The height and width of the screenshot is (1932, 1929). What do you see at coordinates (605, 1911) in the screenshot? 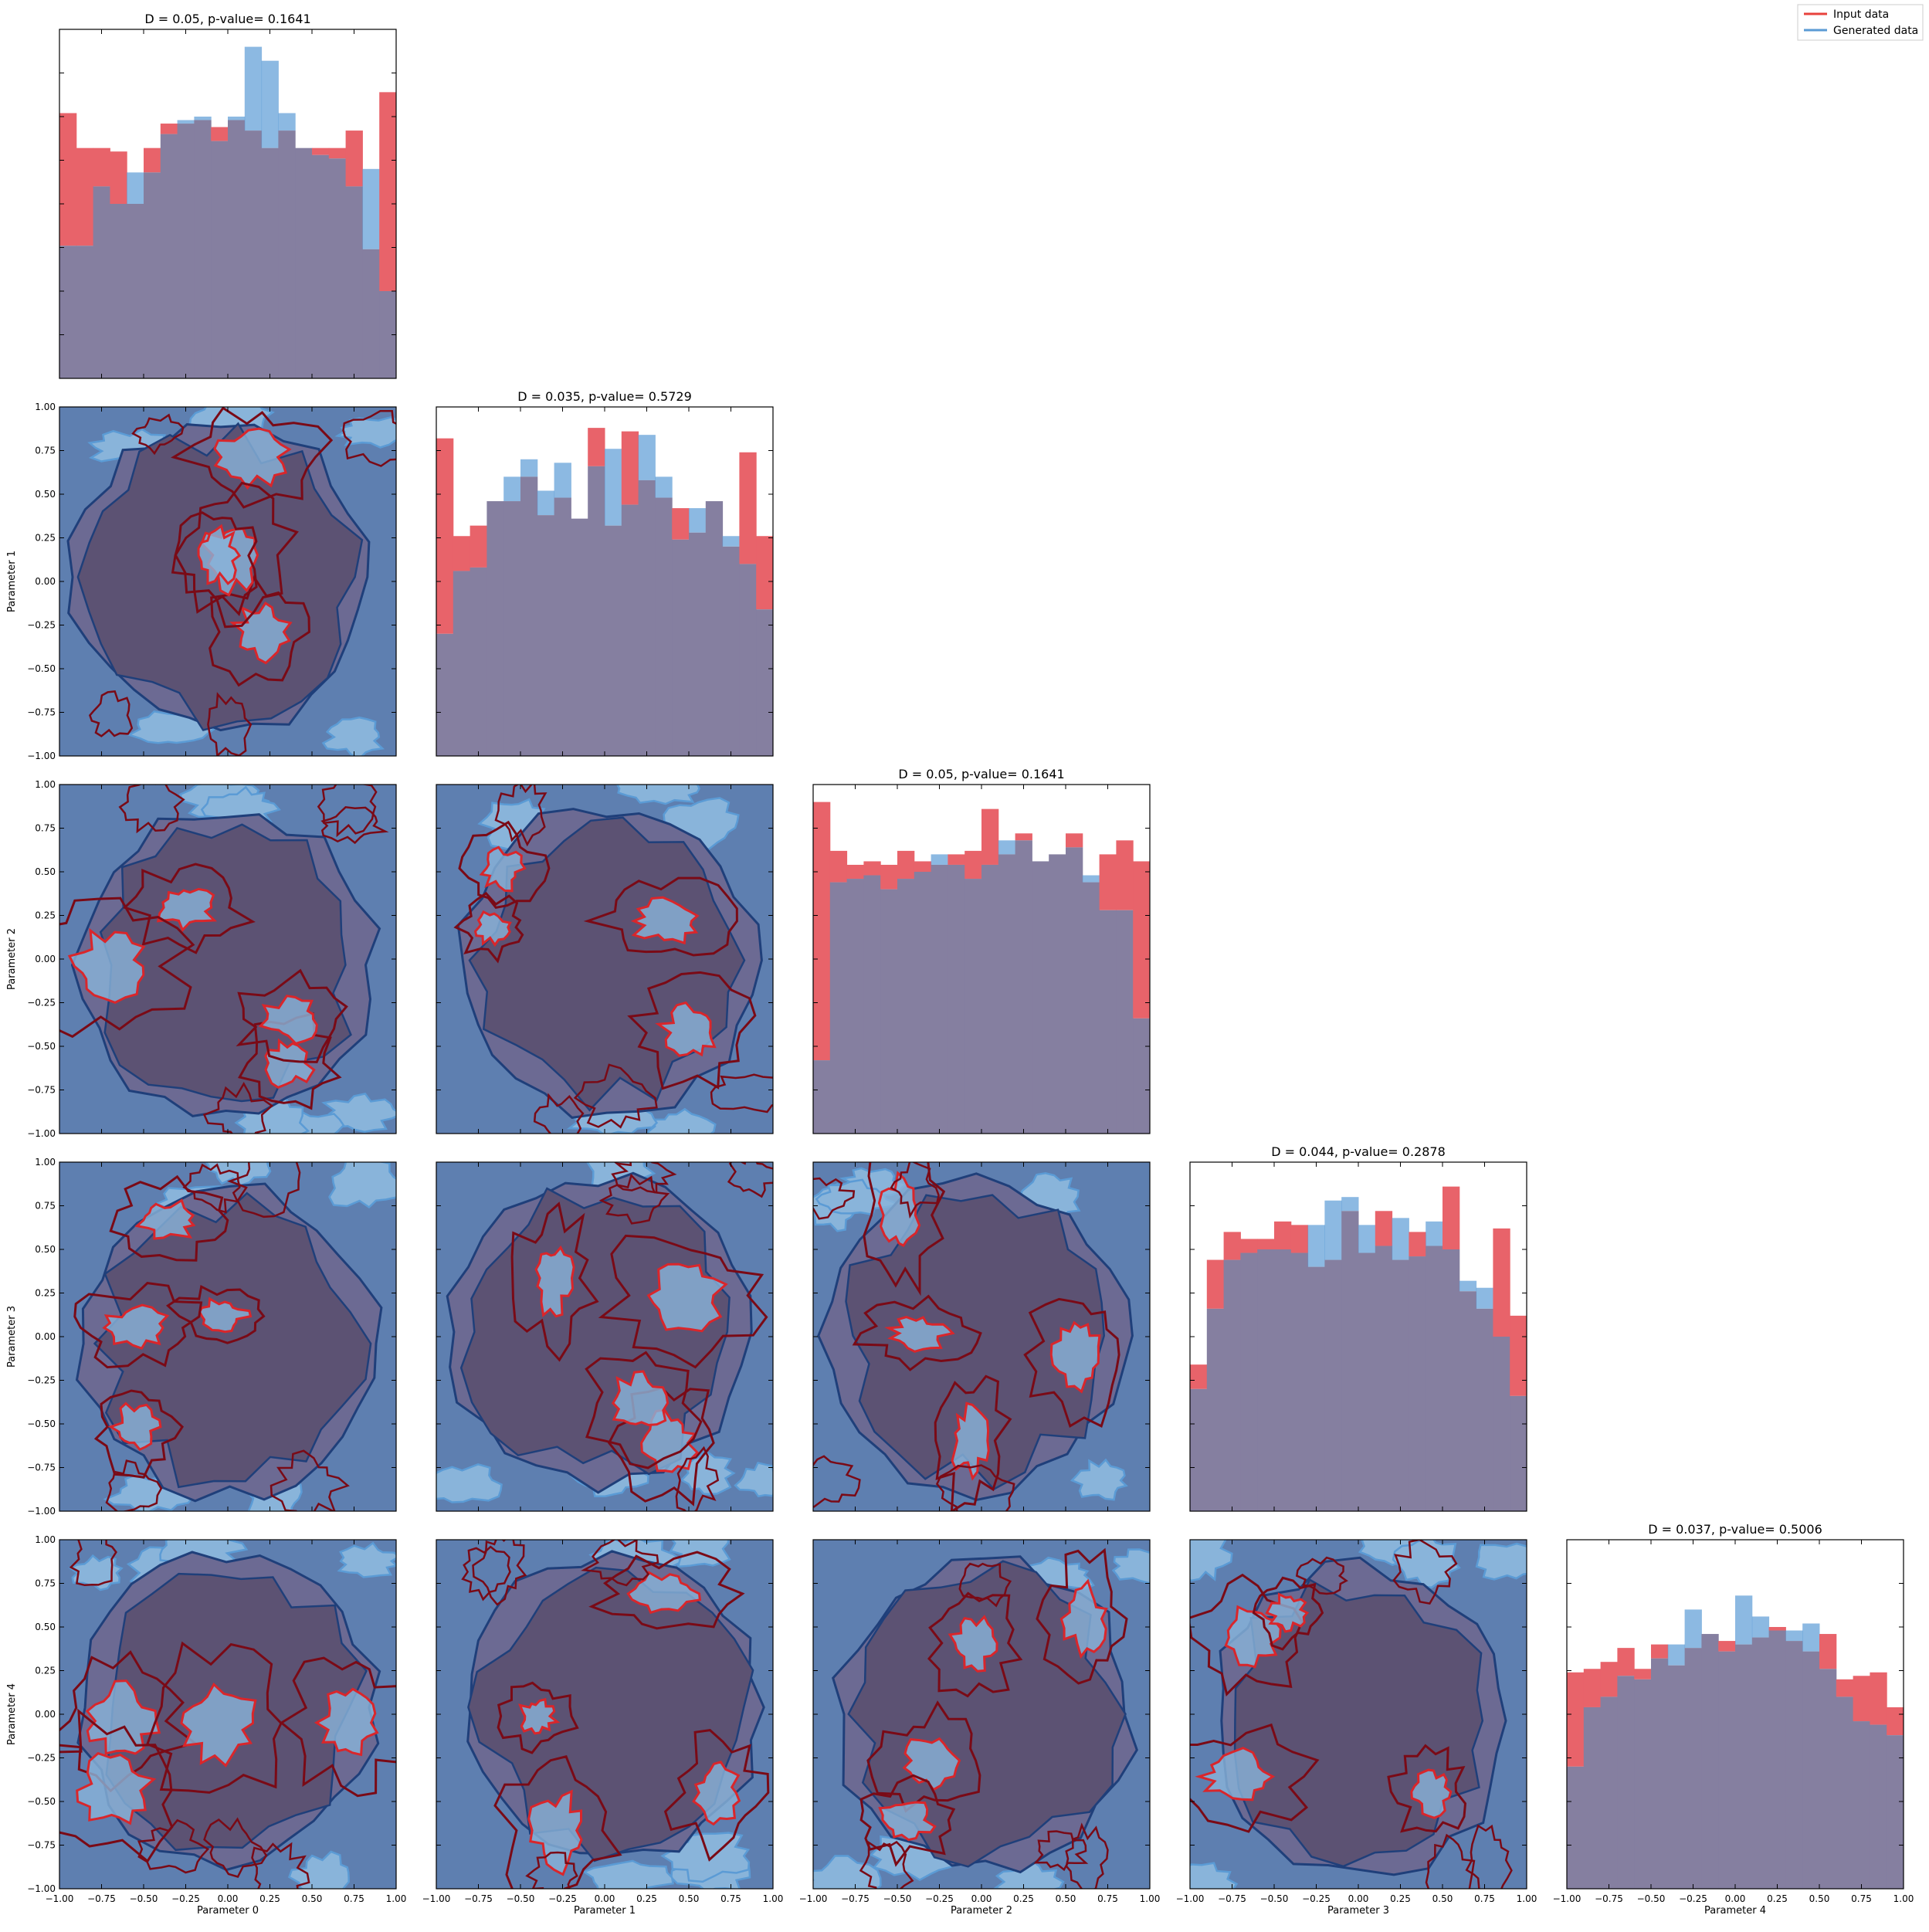
I see `x-axis-label: Parameter 1` at bounding box center [605, 1911].